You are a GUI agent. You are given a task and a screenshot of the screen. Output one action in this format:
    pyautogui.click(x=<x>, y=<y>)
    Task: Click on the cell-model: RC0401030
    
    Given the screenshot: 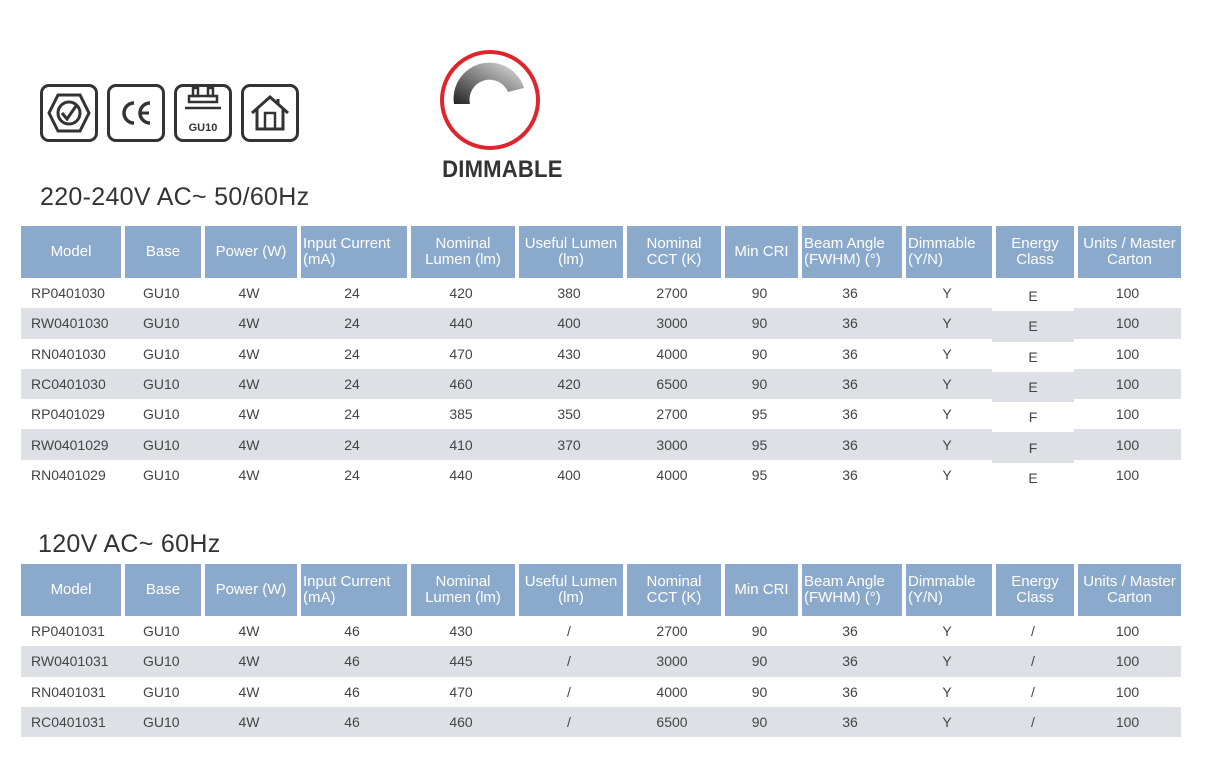 What is the action you would take?
    pyautogui.click(x=71, y=384)
    